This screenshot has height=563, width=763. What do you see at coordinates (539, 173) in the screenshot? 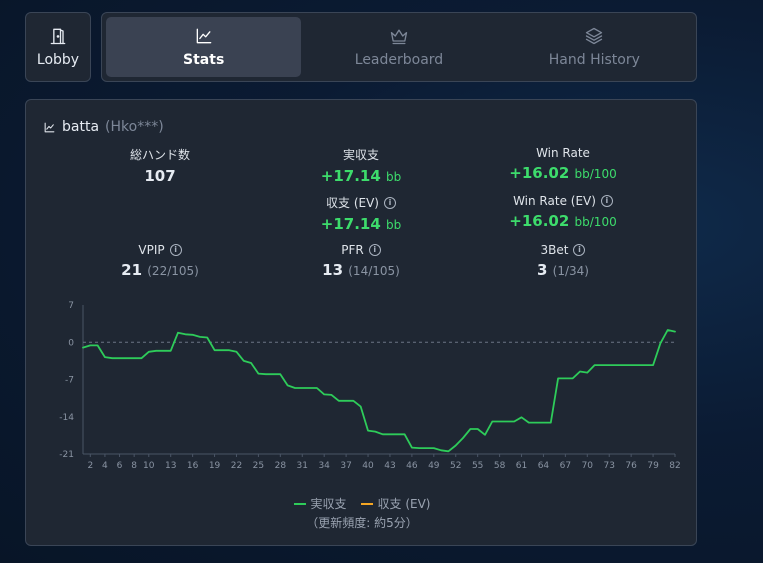
I see `stat-win-rate-value: +16.02` at bounding box center [539, 173].